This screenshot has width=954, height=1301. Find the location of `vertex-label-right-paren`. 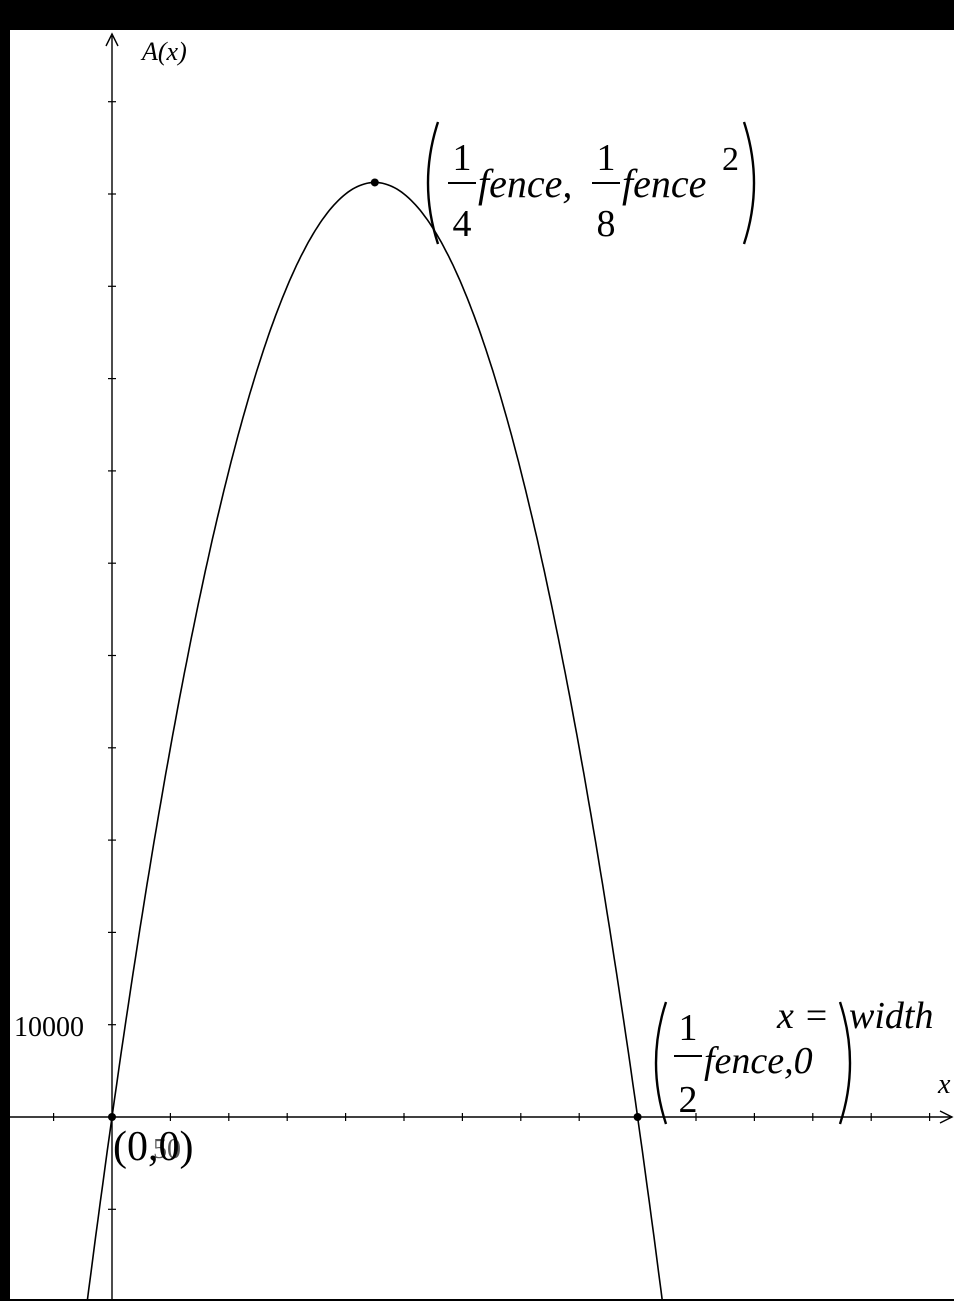

vertex-label-right-paren is located at coordinates (749, 183).